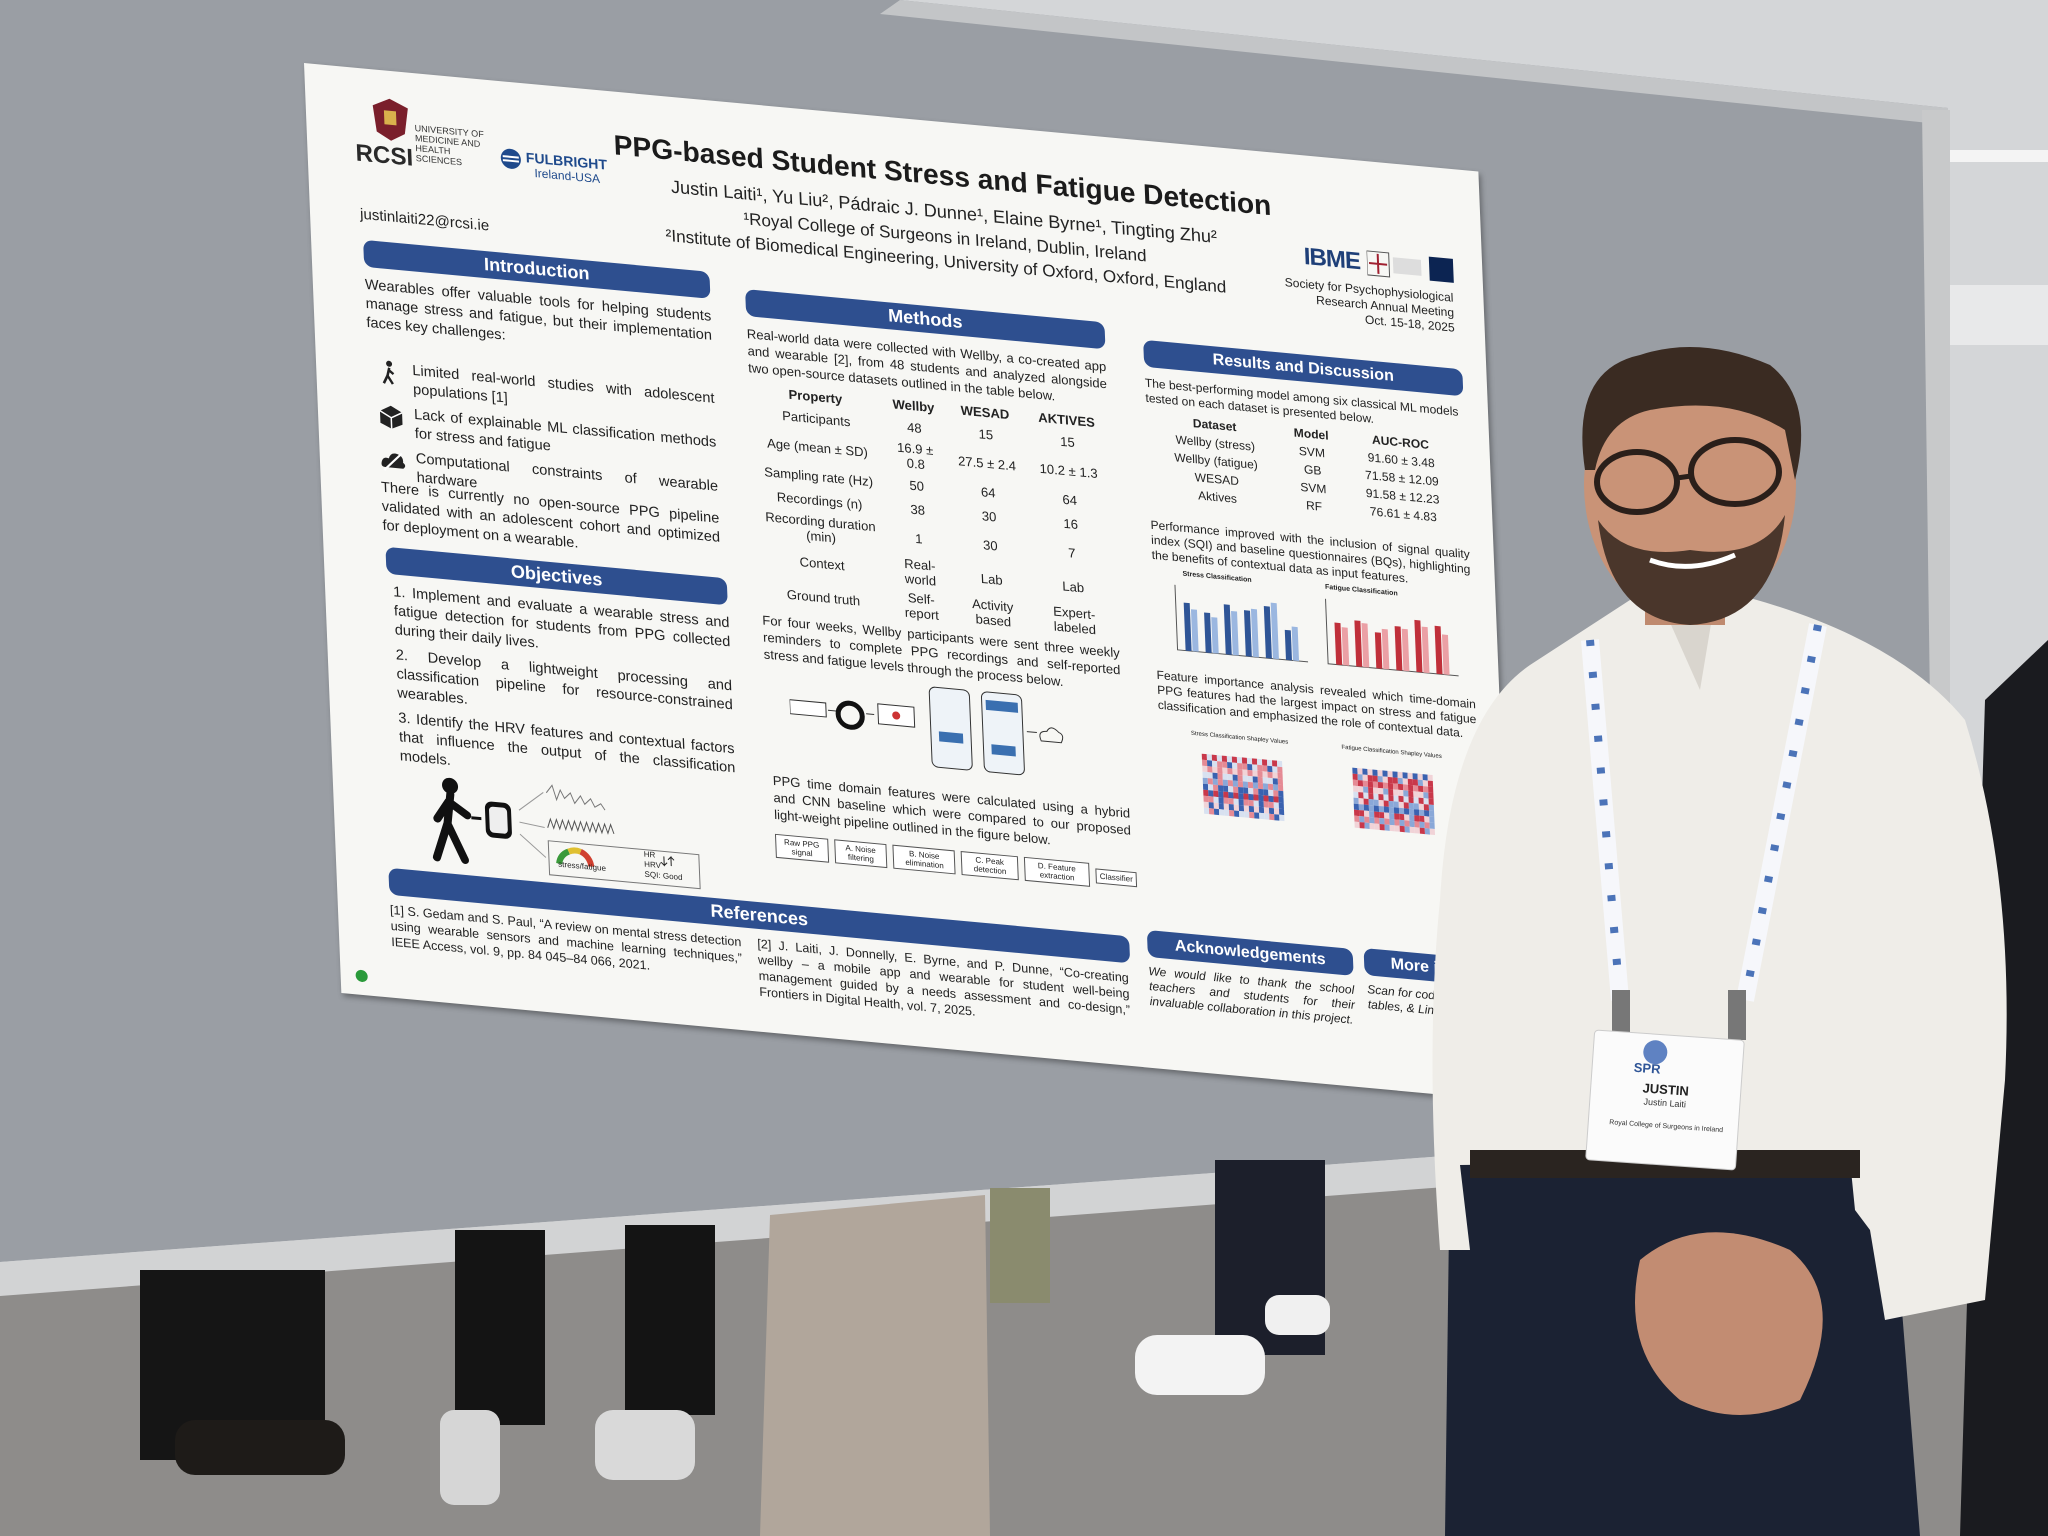 The width and height of the screenshot is (2048, 1536). I want to click on board-frame-top, so click(1414, 62).